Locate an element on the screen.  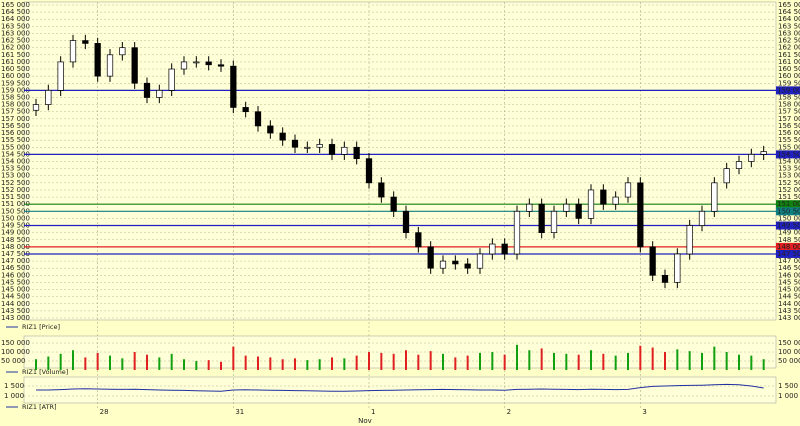
y-tick-label: 147 500 is located at coordinates (15, 254).